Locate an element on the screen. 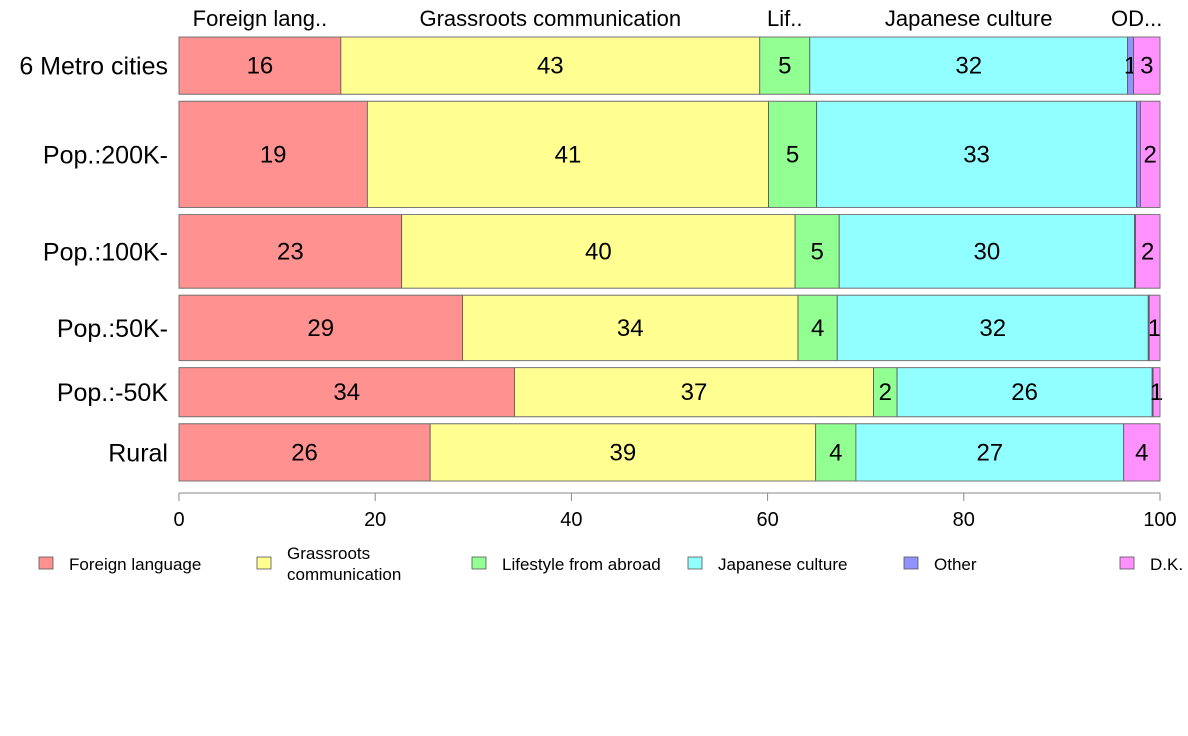  bar-row: 19 41 5 33 2 is located at coordinates (669, 154).